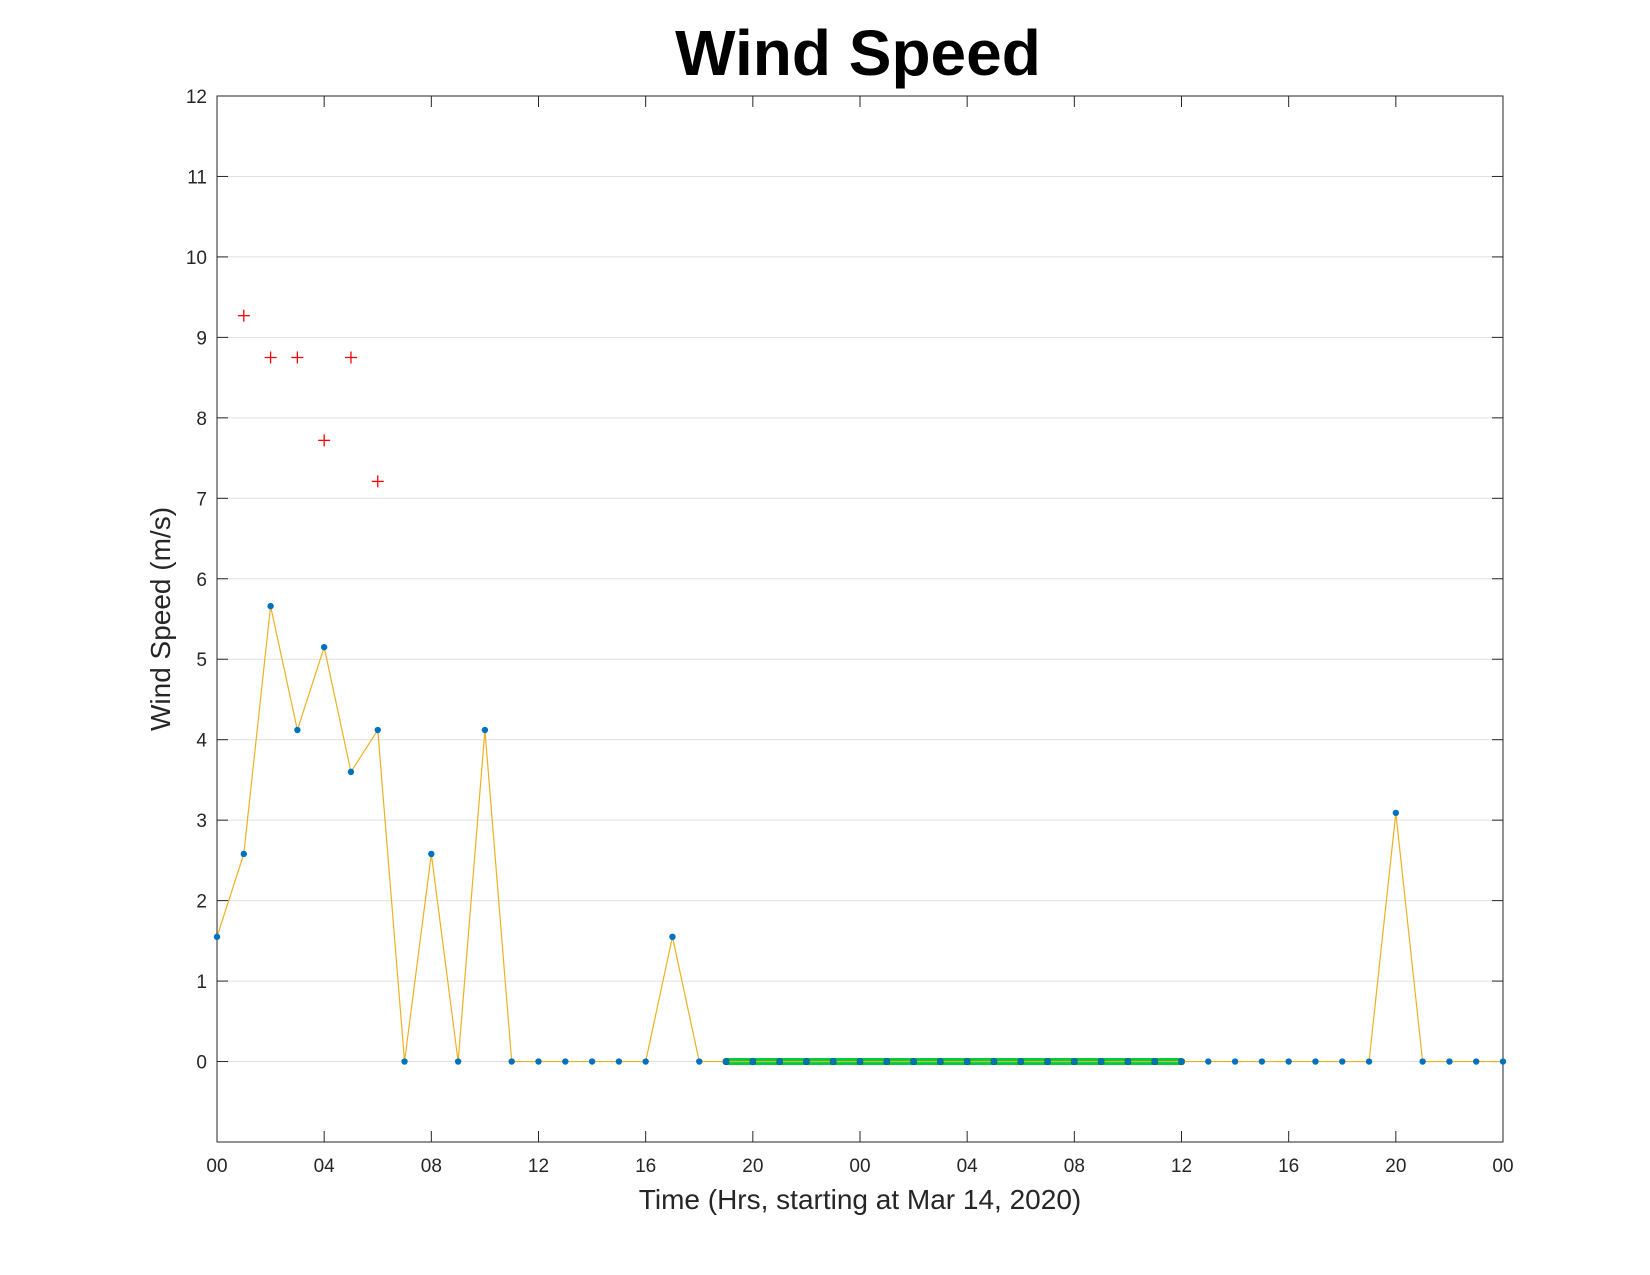  What do you see at coordinates (201, 982) in the screenshot?
I see `y-tick-label: 1` at bounding box center [201, 982].